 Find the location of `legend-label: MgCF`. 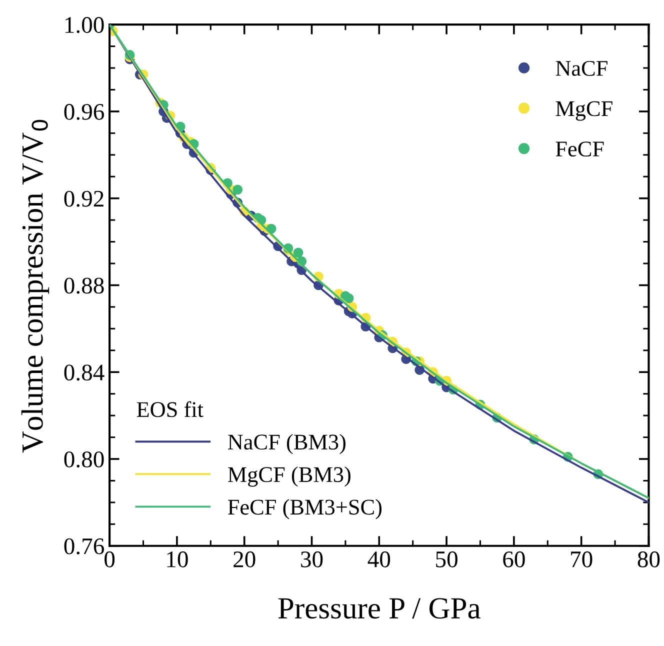

legend-label: MgCF is located at coordinates (584, 111).